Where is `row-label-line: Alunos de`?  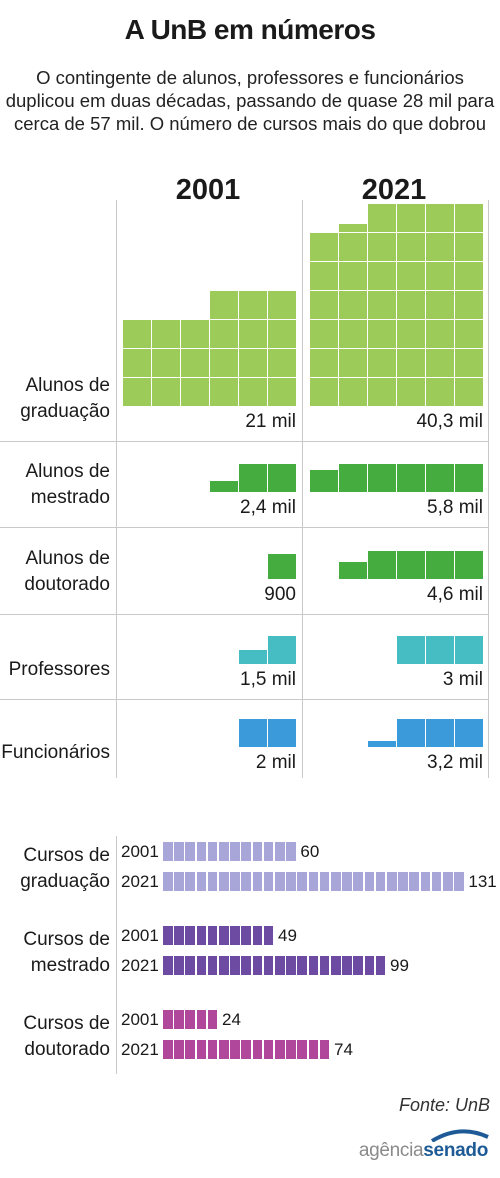 row-label-line: Alunos de is located at coordinates (67, 558).